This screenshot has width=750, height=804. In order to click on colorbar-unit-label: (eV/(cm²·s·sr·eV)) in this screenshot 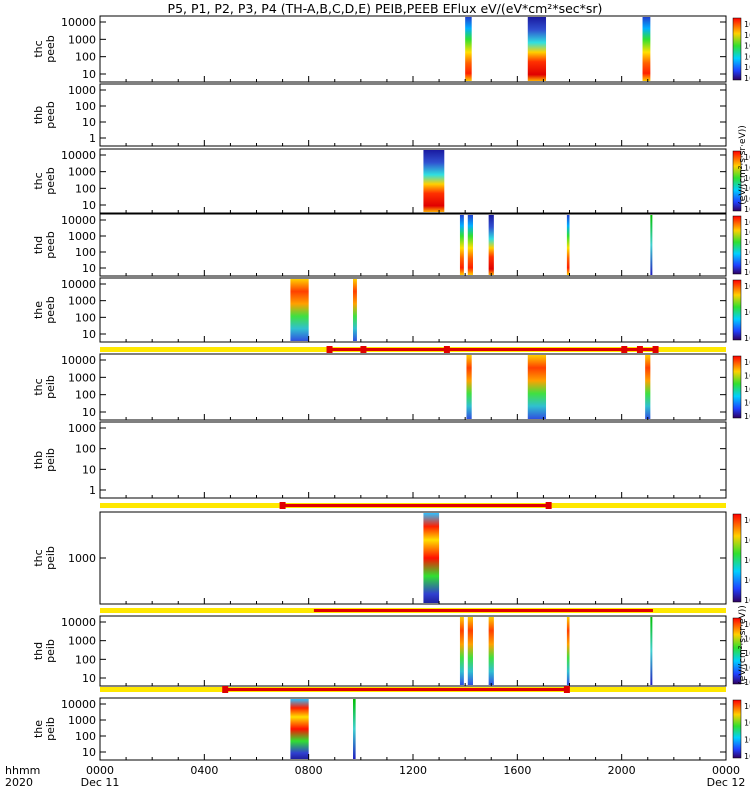, I will do `click(743, 644)`.